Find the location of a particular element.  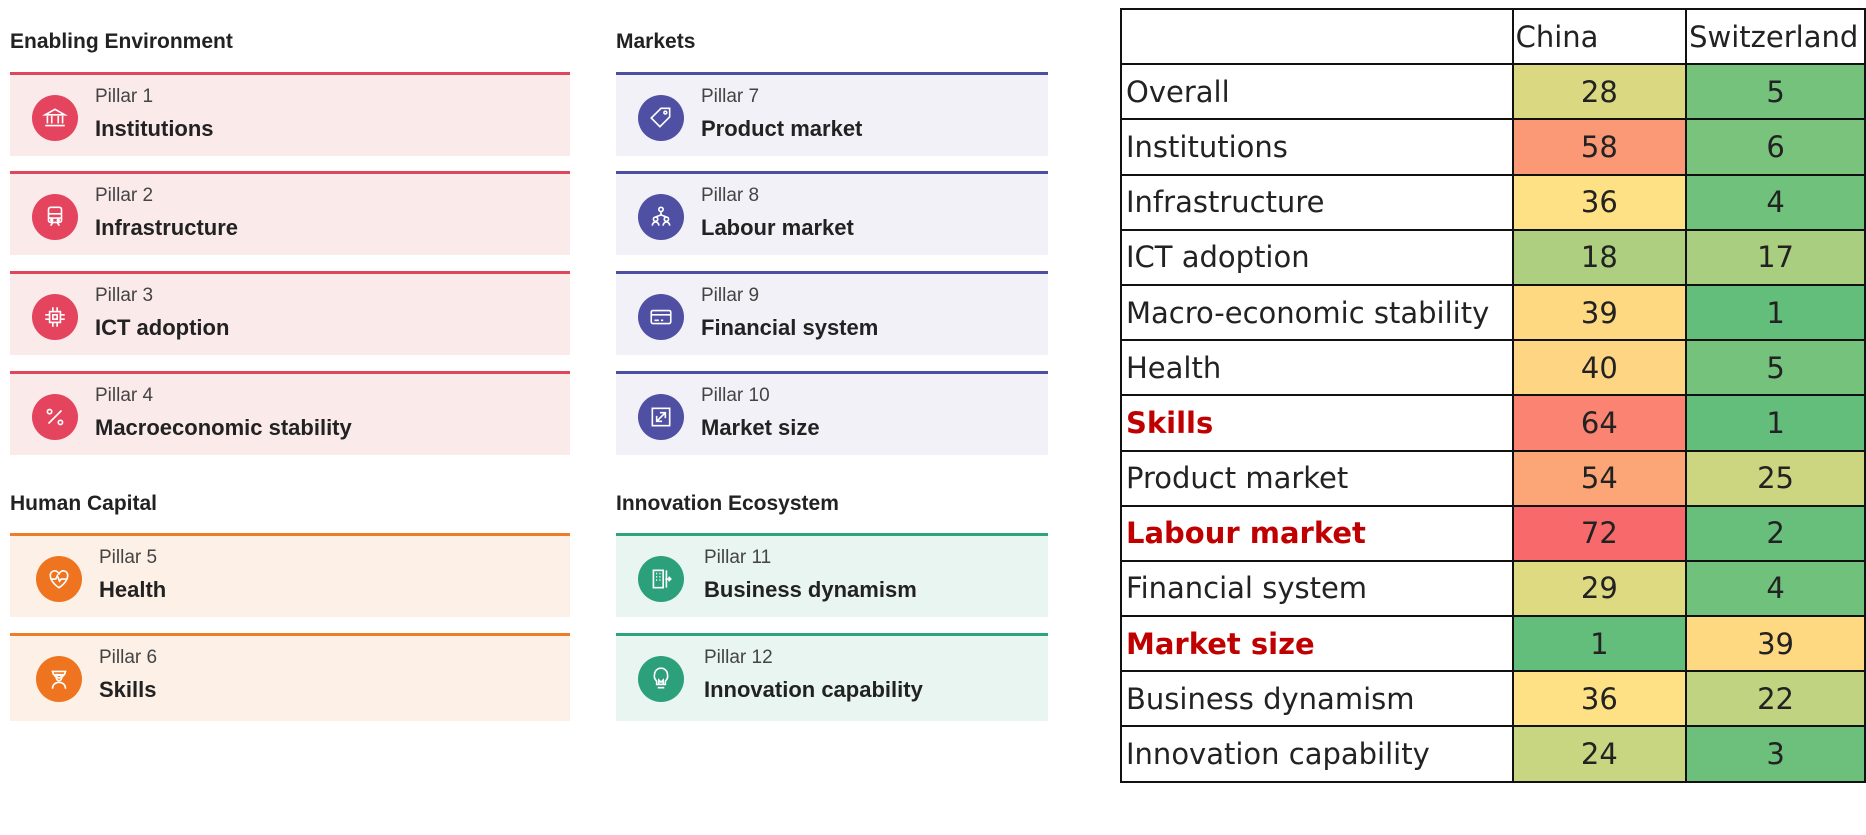

pillar-number: Pillar 3 is located at coordinates (124, 295).